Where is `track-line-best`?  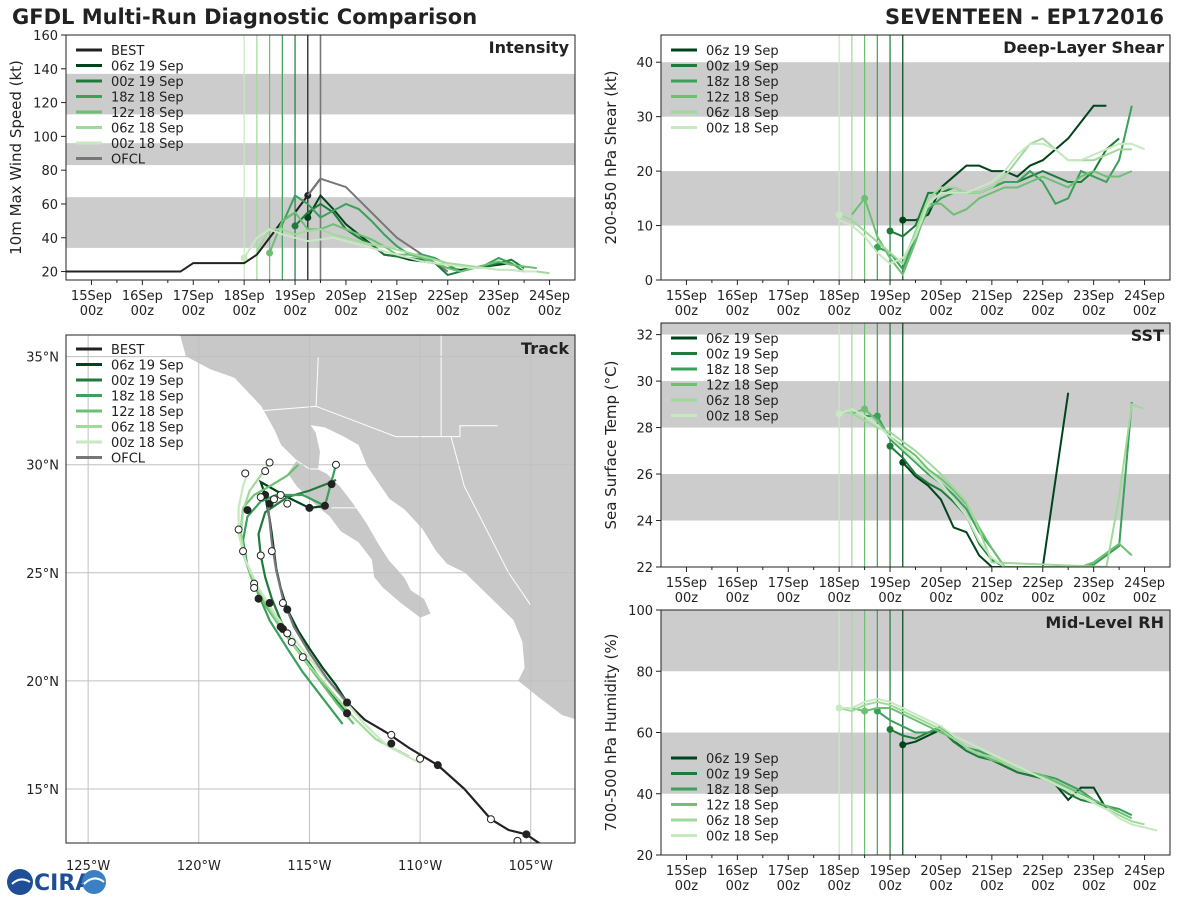 track-line-best is located at coordinates (443, 772).